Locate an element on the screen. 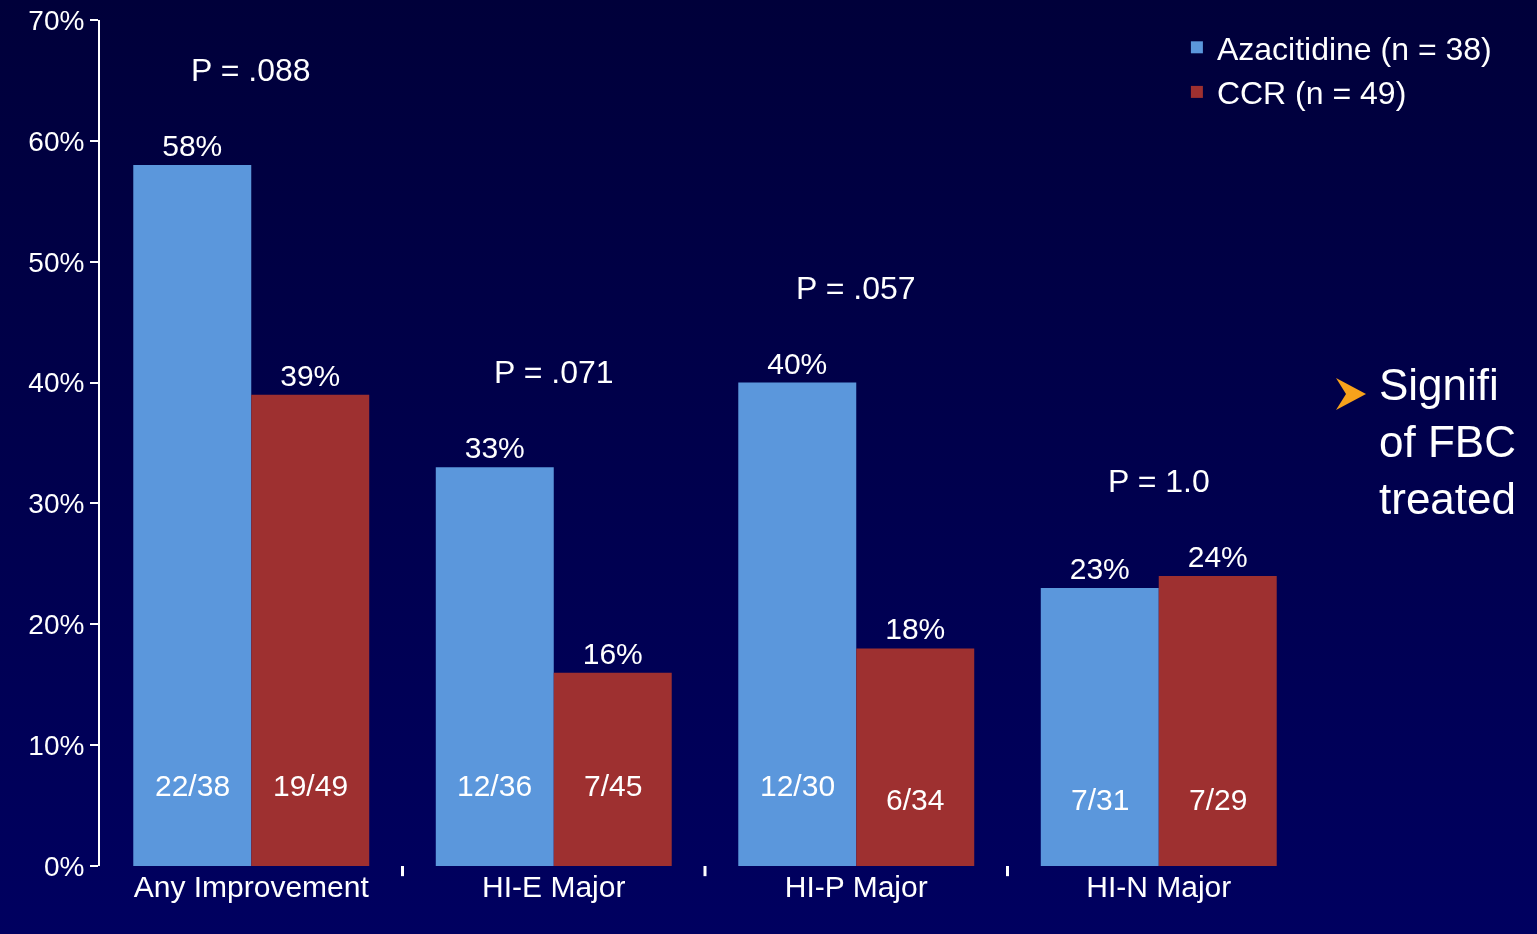 The width and height of the screenshot is (1537, 934). x-tick-label: HI-N Major is located at coordinates (1159, 886).